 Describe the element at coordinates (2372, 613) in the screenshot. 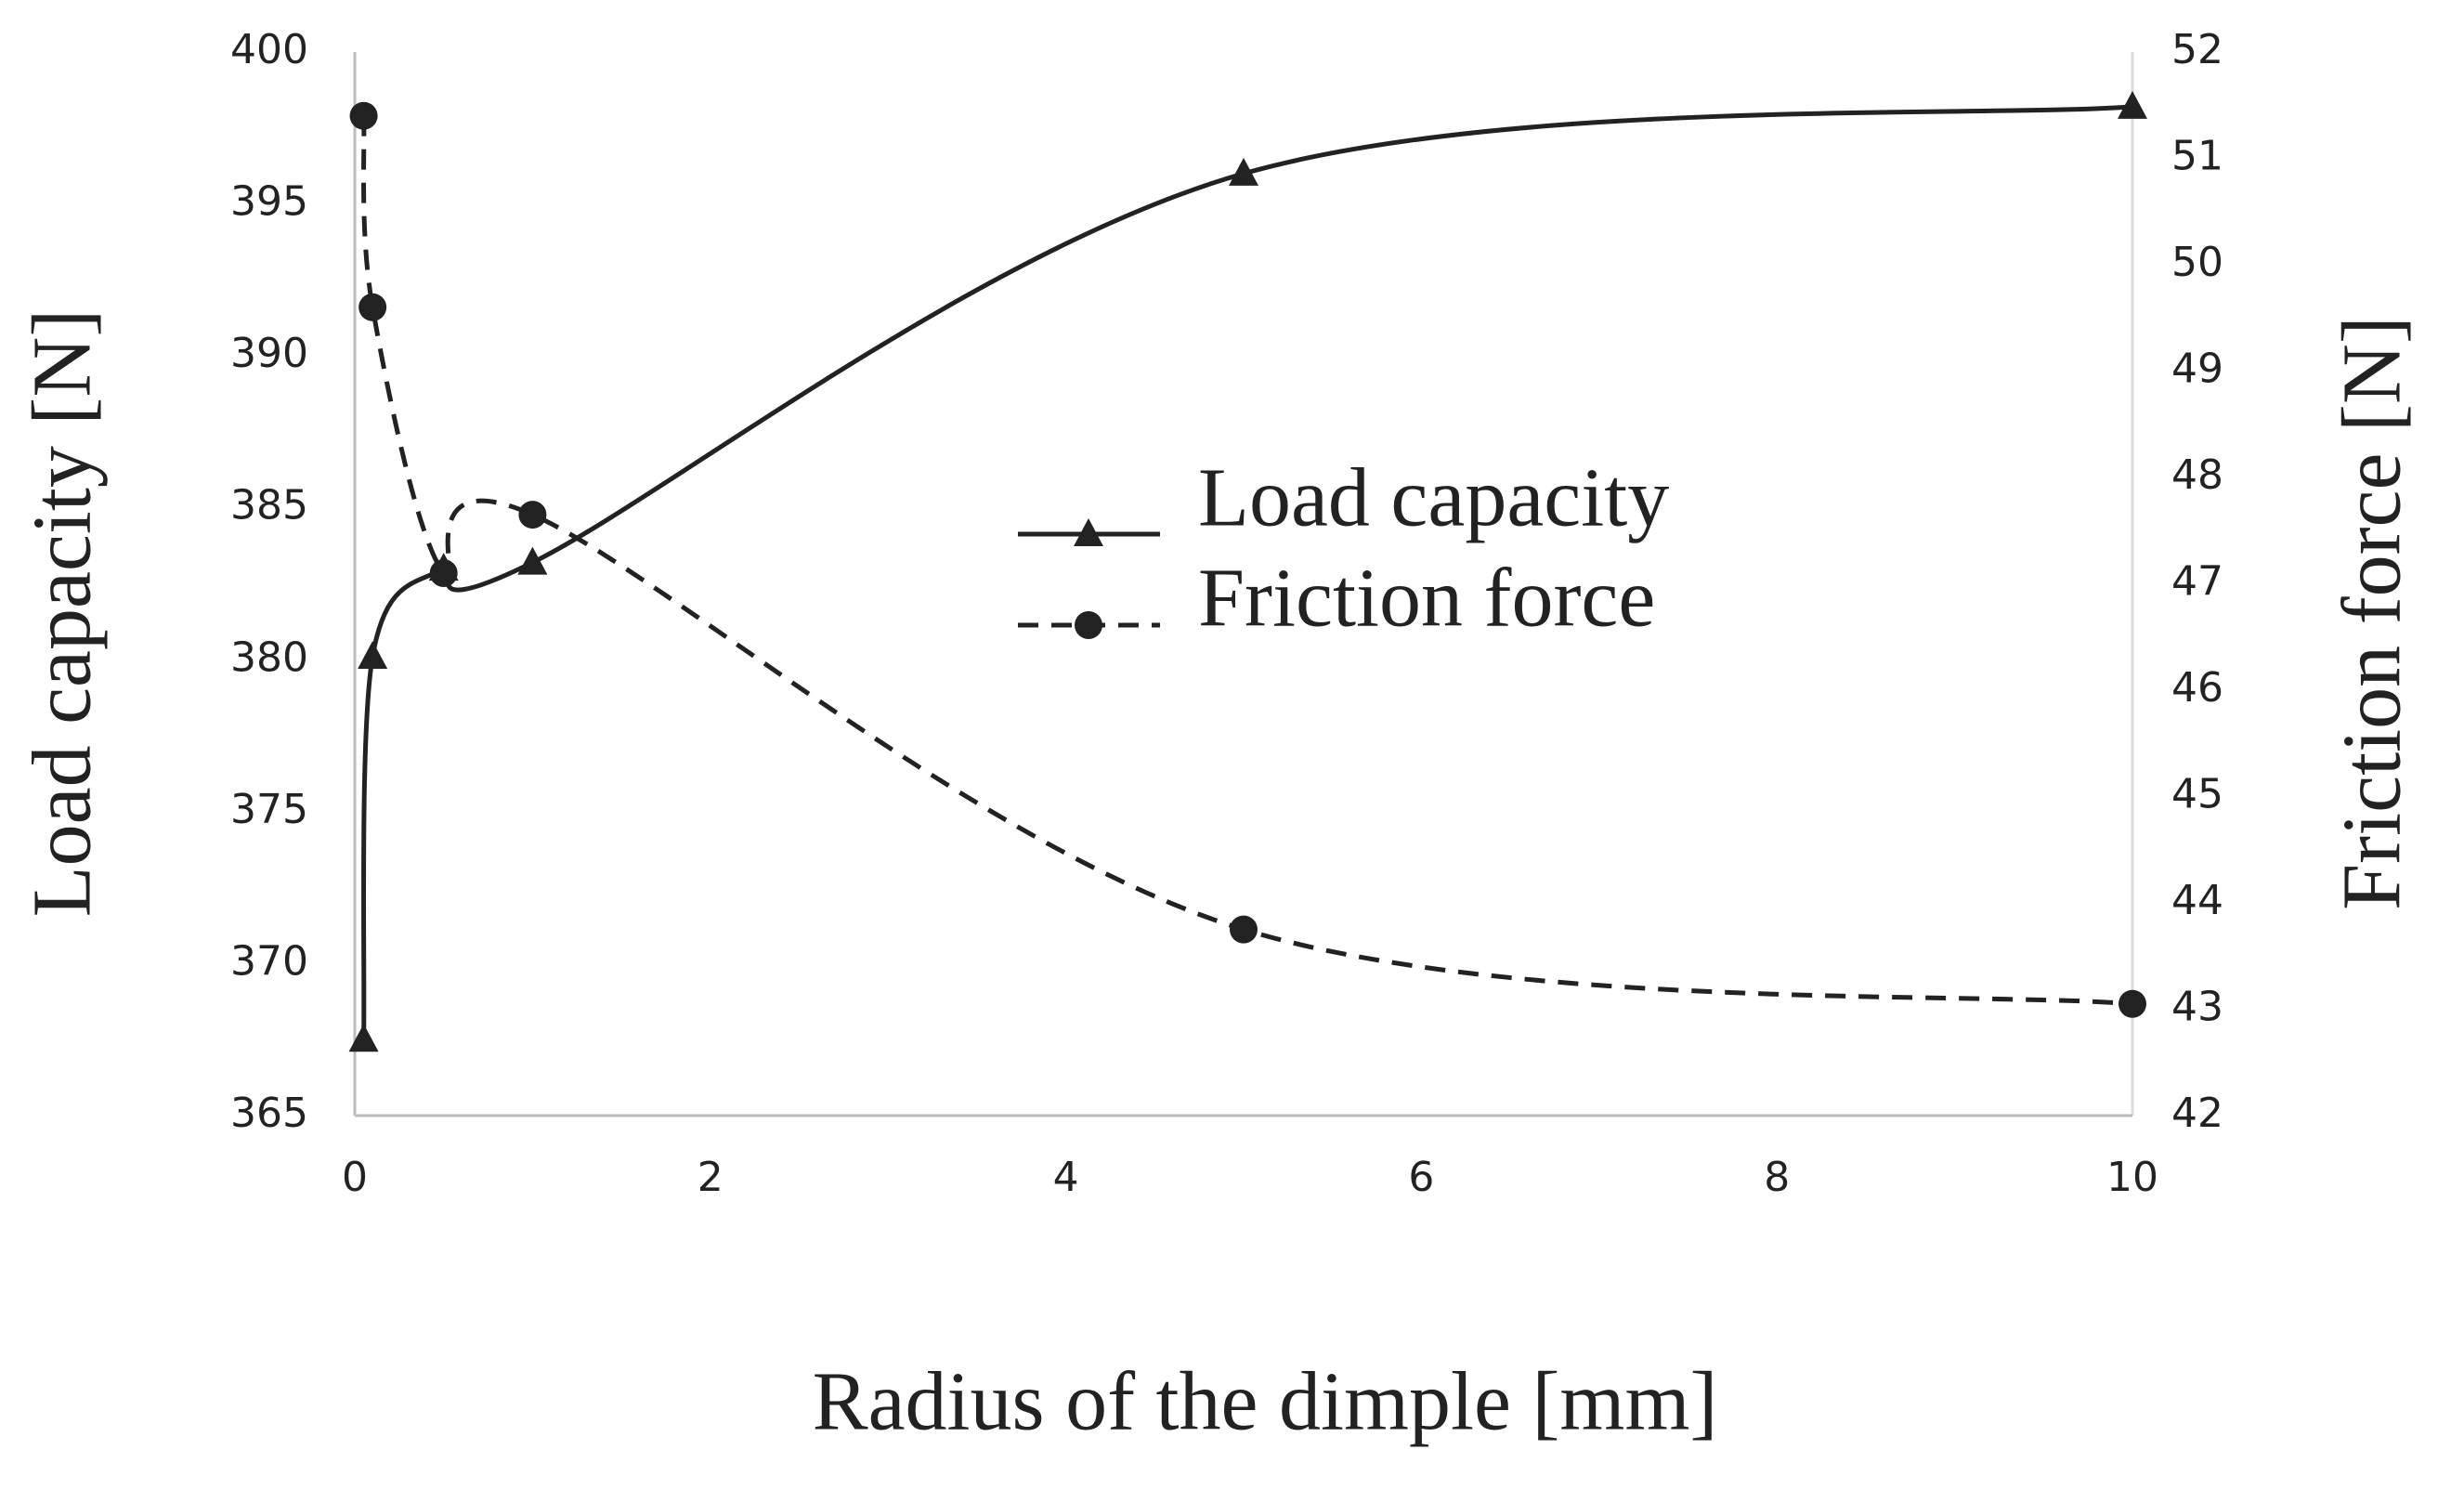

I see `y2-axis-title: Friction force [N]` at that location.